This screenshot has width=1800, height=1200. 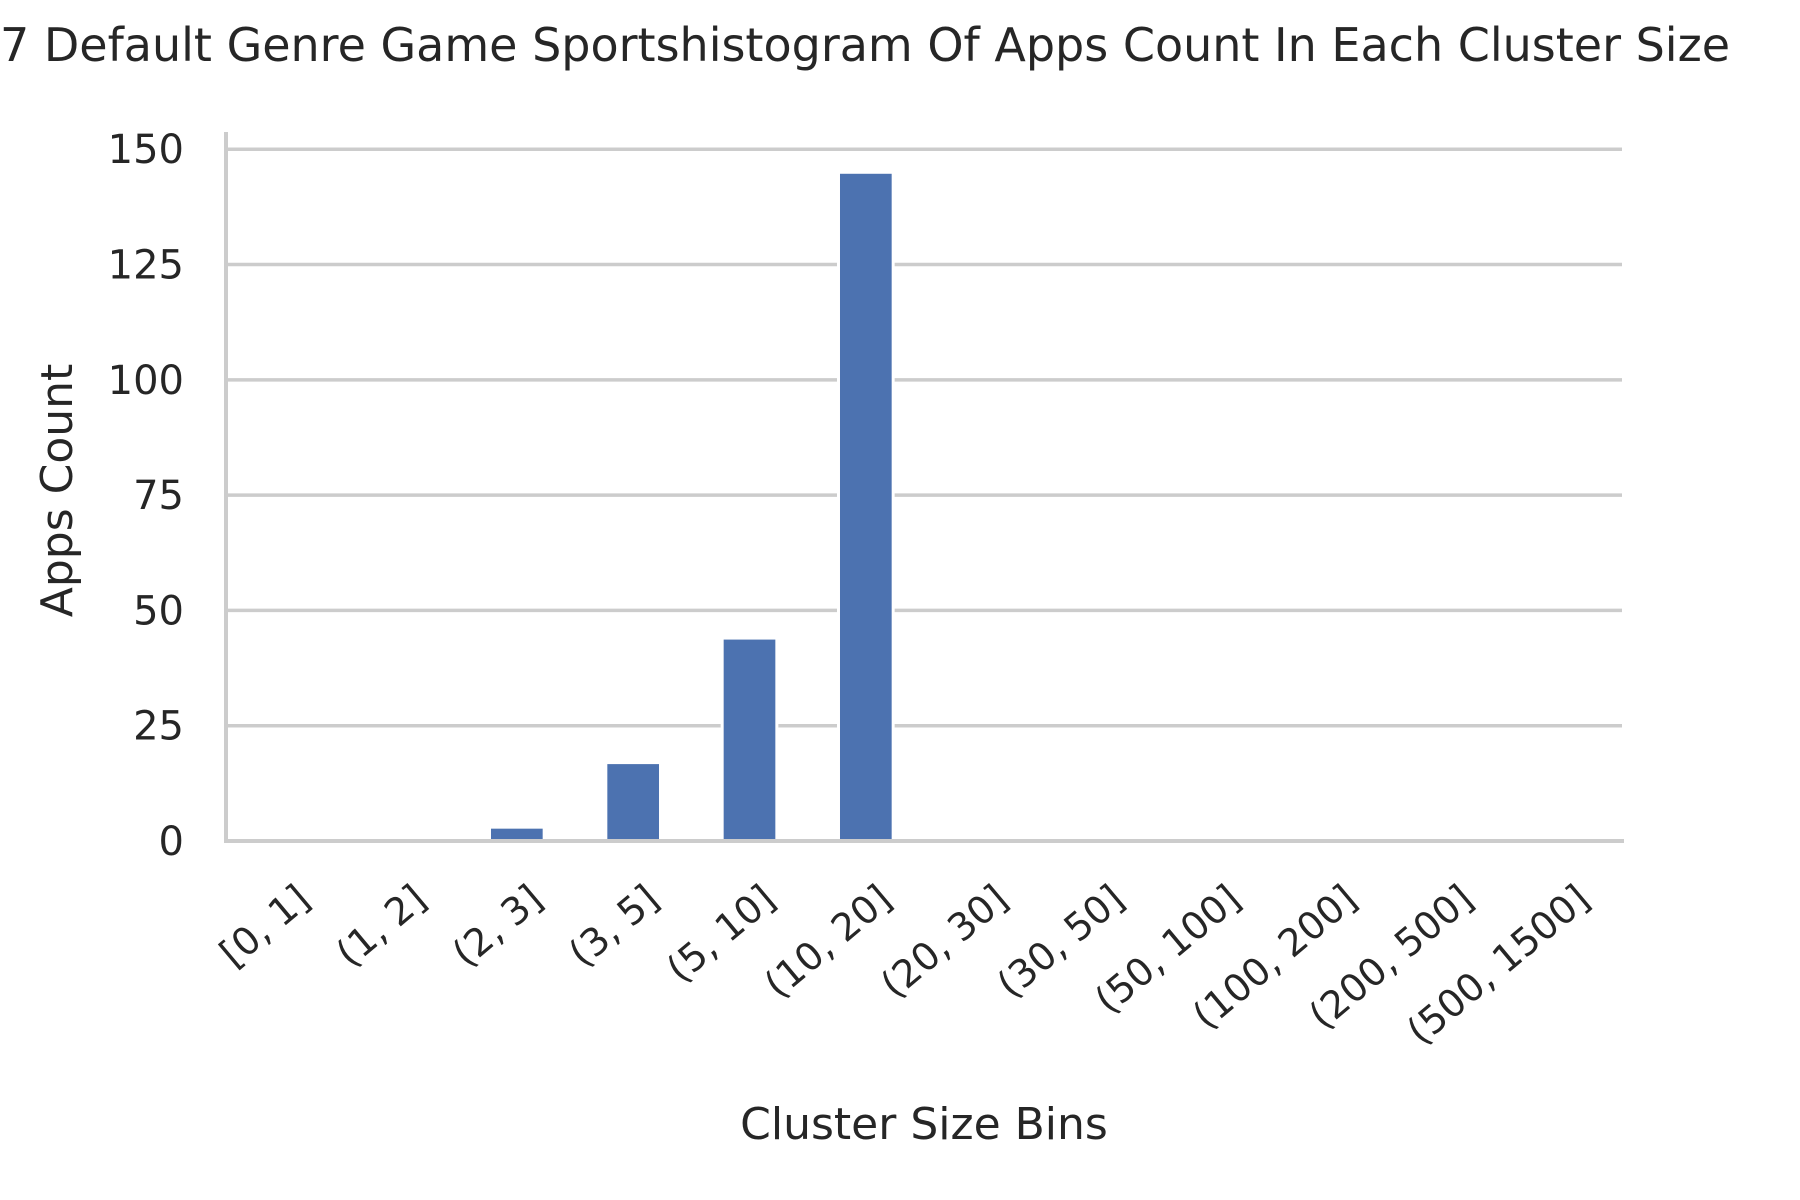 I want to click on y-tick-labels: 0 25 50 75 100 125 150, so click(x=146, y=496).